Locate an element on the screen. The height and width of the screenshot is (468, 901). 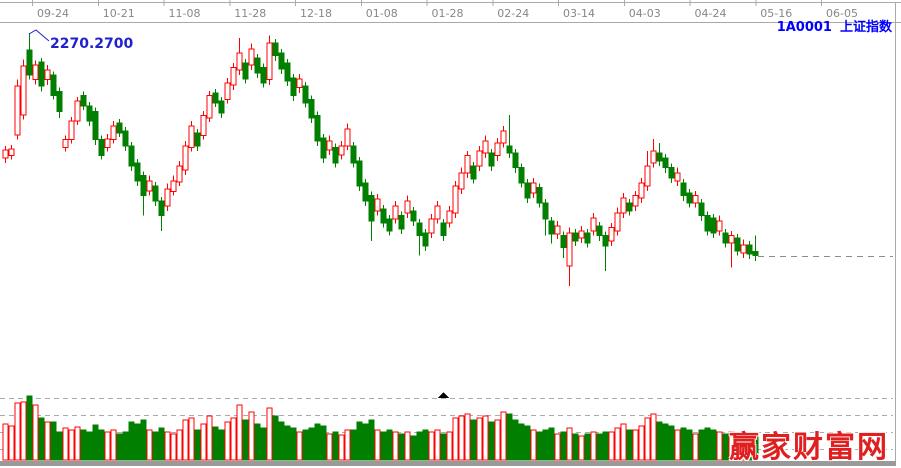
scroll-position-marker is located at coordinates (443, 395).